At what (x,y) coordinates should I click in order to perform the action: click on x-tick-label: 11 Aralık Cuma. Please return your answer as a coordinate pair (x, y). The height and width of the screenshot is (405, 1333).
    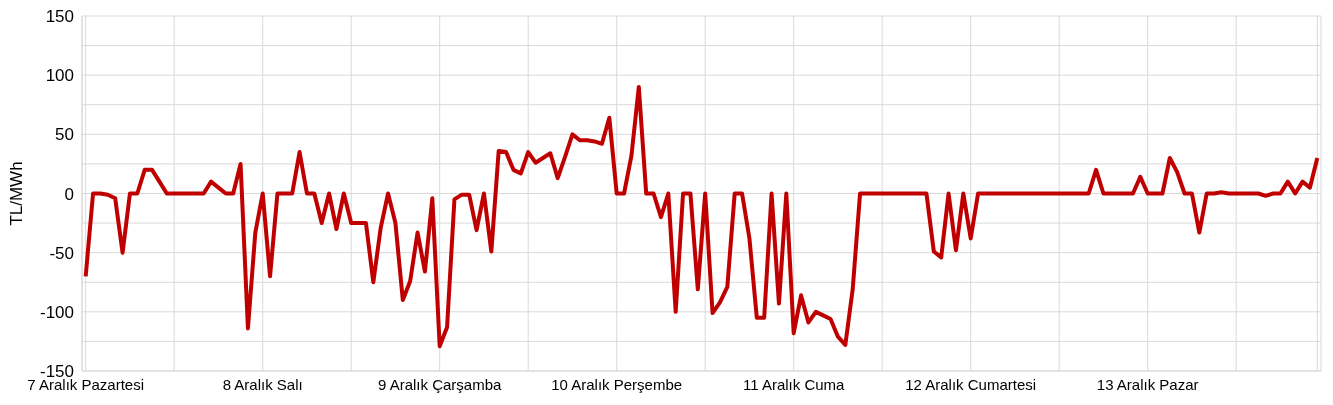
    Looking at the image, I should click on (794, 384).